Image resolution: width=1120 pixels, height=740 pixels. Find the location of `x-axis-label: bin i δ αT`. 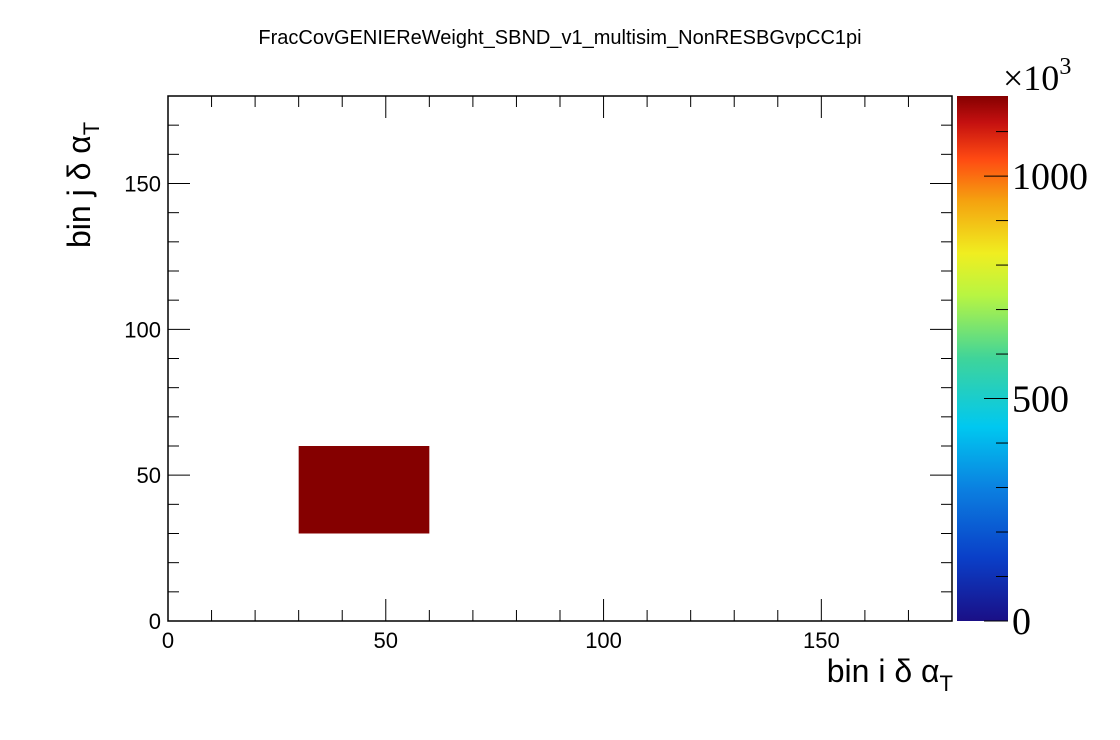

x-axis-label: bin i δ αT is located at coordinates (890, 674).